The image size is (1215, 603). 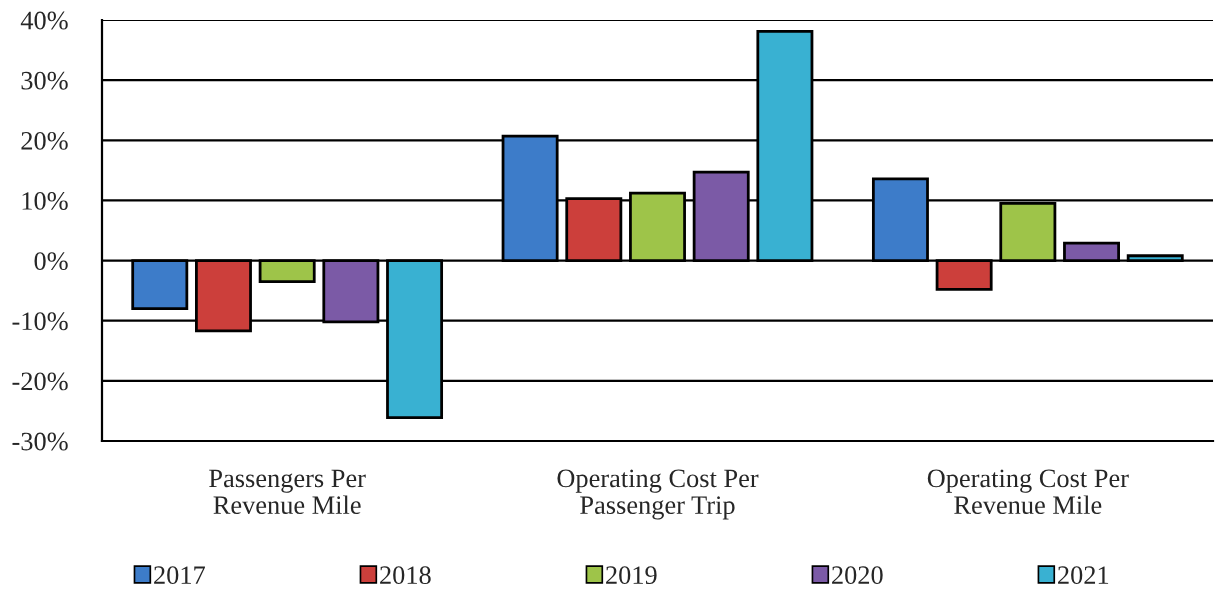 What do you see at coordinates (40, 381) in the screenshot?
I see `y-tick-label: -20%` at bounding box center [40, 381].